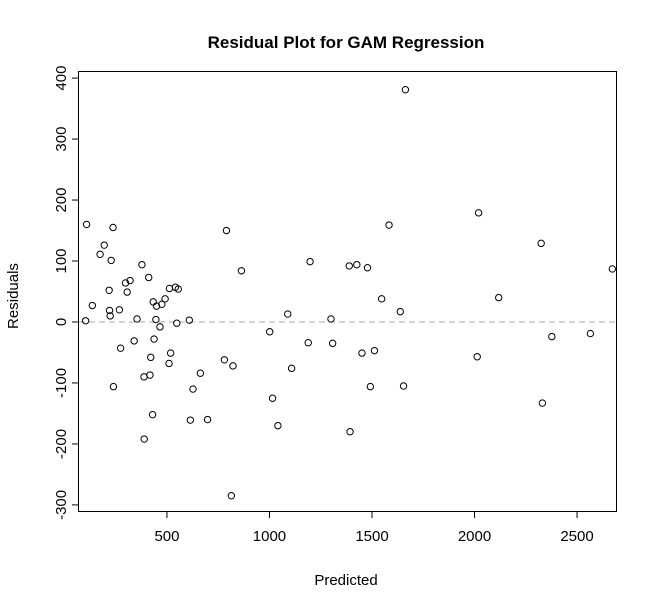  What do you see at coordinates (61, 444) in the screenshot?
I see `y-tick-label: -200` at bounding box center [61, 444].